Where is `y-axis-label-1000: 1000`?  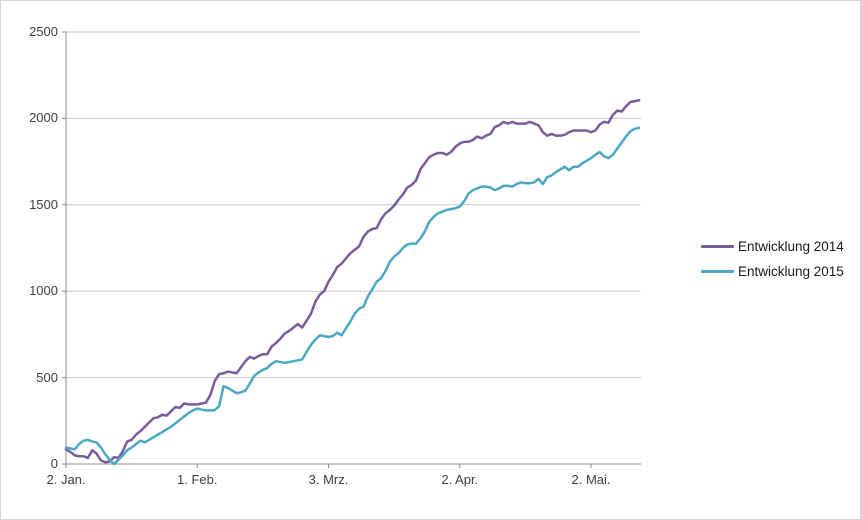 y-axis-label-1000: 1000 is located at coordinates (43, 291).